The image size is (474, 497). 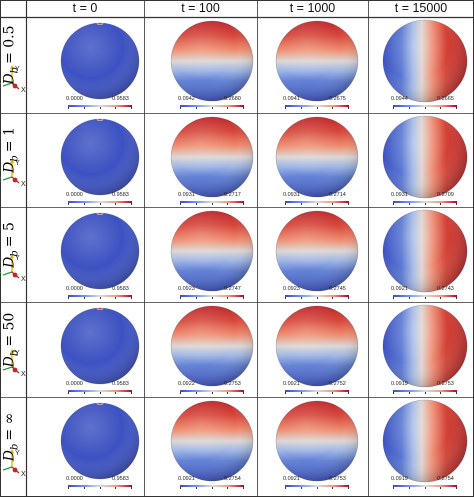 I want to click on column-header: t = 15000, so click(x=421, y=8).